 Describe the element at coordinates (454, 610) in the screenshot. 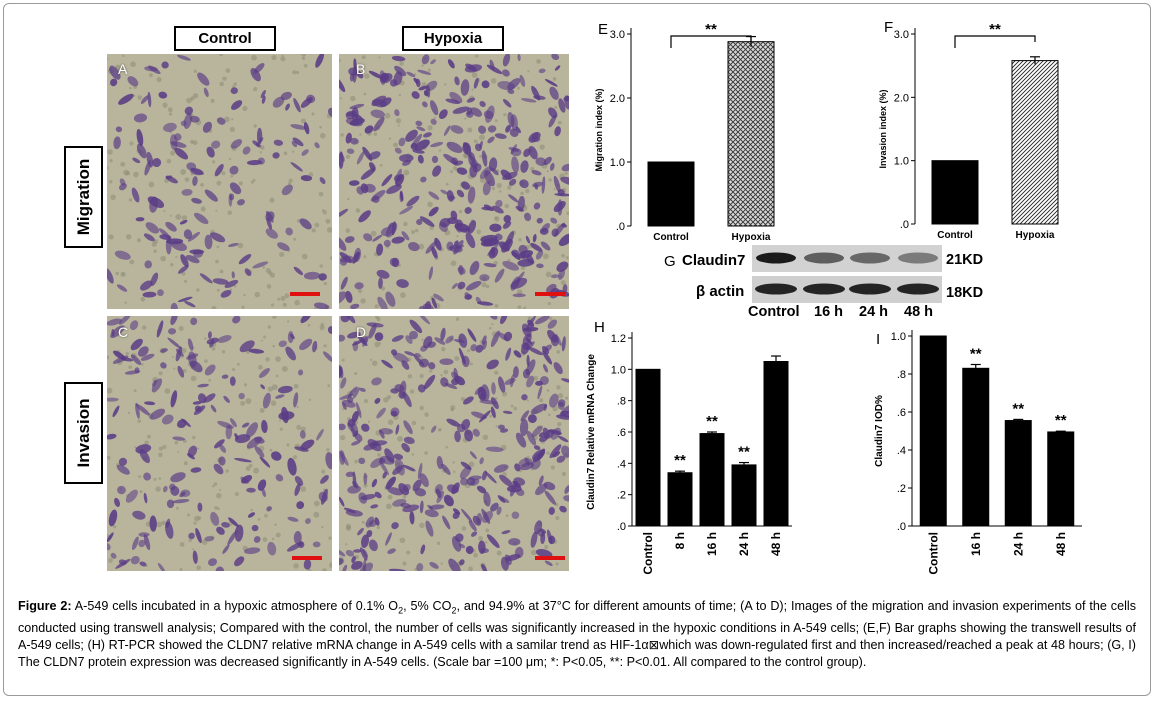

I see `caption-sub-2: 2` at that location.